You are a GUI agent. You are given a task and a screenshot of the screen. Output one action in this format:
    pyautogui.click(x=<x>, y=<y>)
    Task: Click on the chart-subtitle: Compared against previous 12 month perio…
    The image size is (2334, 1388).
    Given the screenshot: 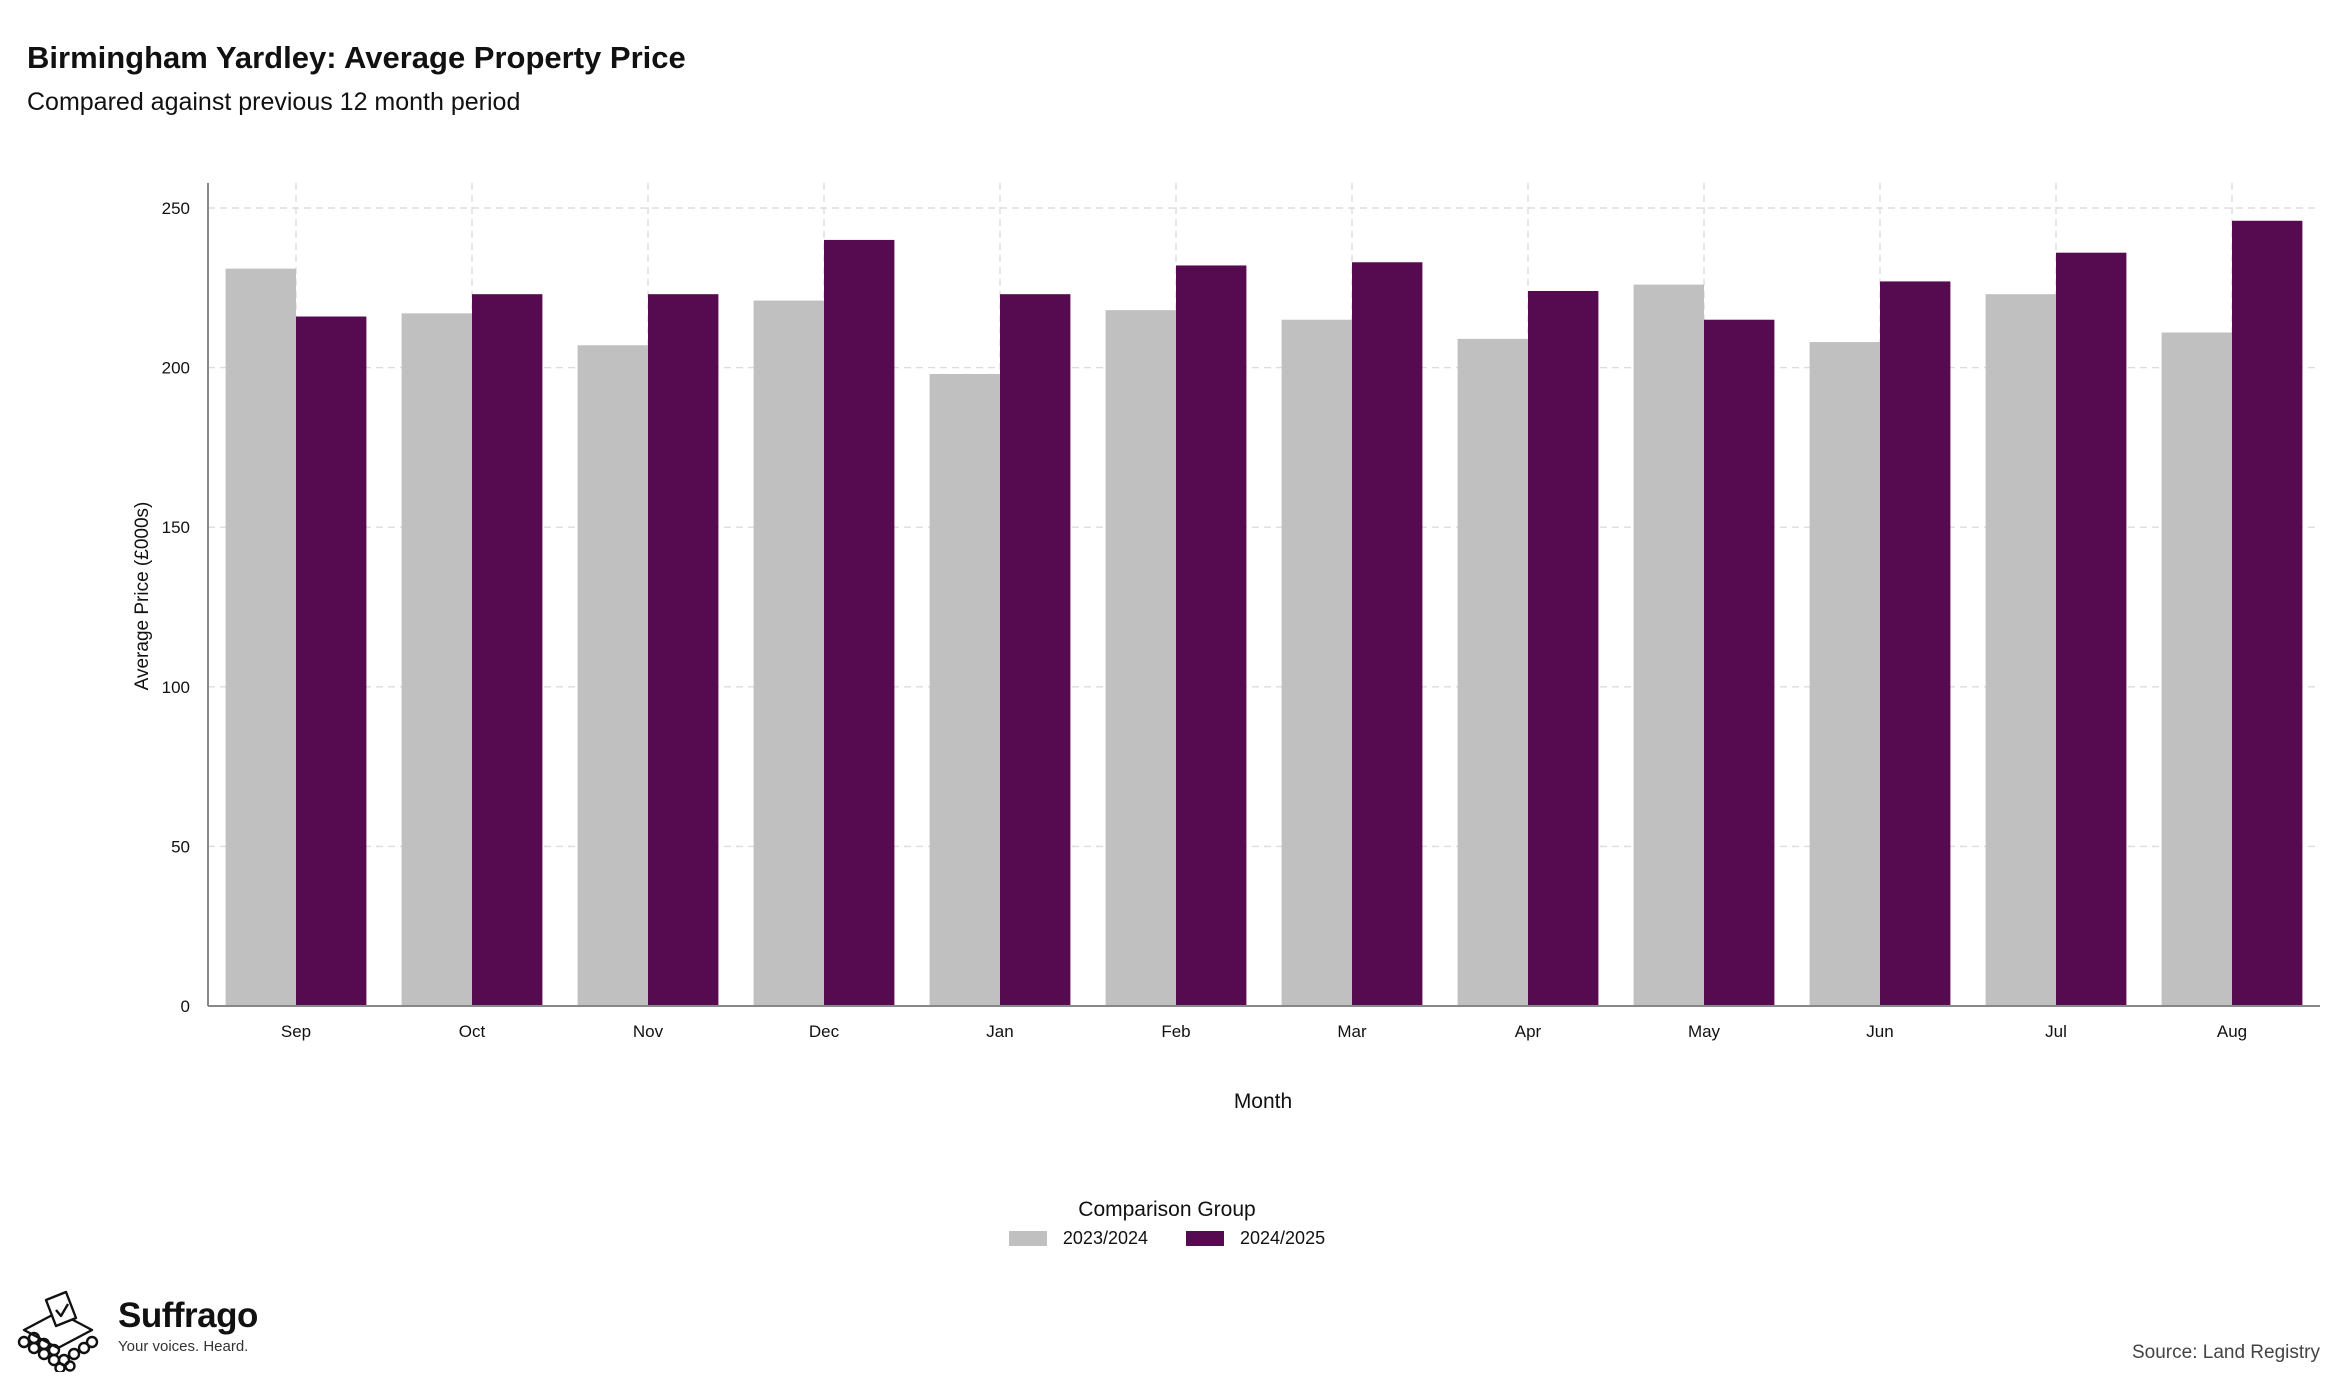 What is the action you would take?
    pyautogui.click(x=274, y=102)
    